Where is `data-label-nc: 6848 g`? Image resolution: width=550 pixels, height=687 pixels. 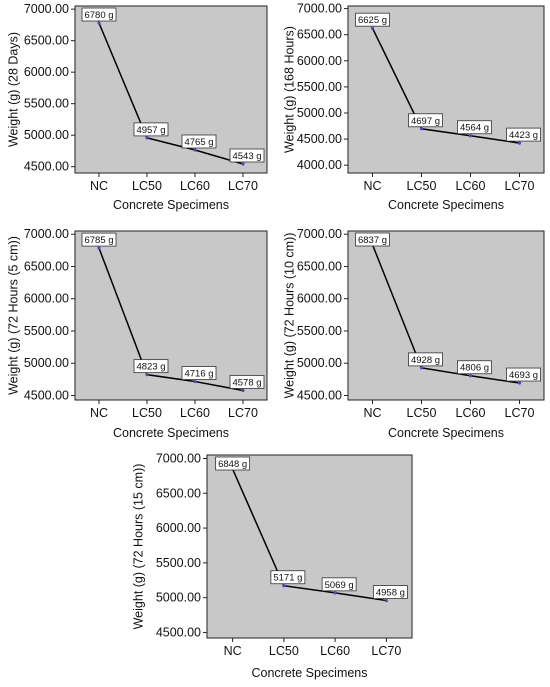 data-label-nc: 6848 g is located at coordinates (233, 463).